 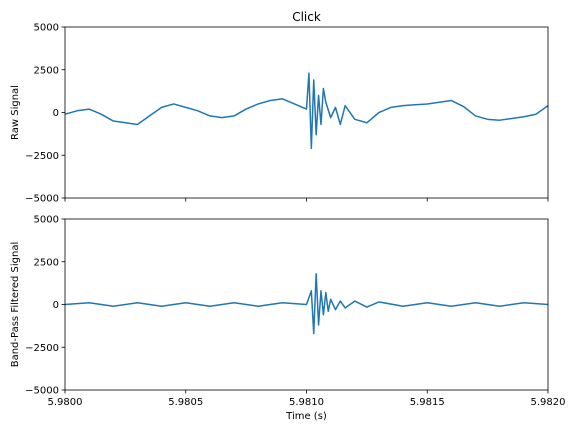 I want to click on x-tick-label: 5.9820, so click(x=548, y=402).